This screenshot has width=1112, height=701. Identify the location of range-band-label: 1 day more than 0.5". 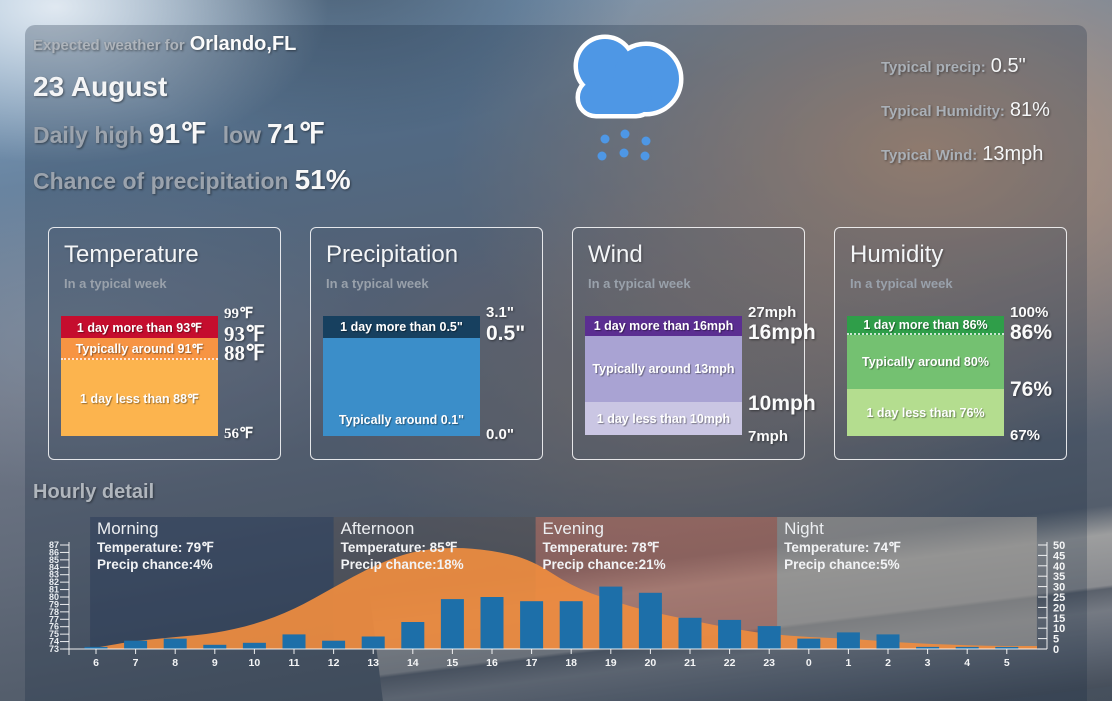
(401, 327).